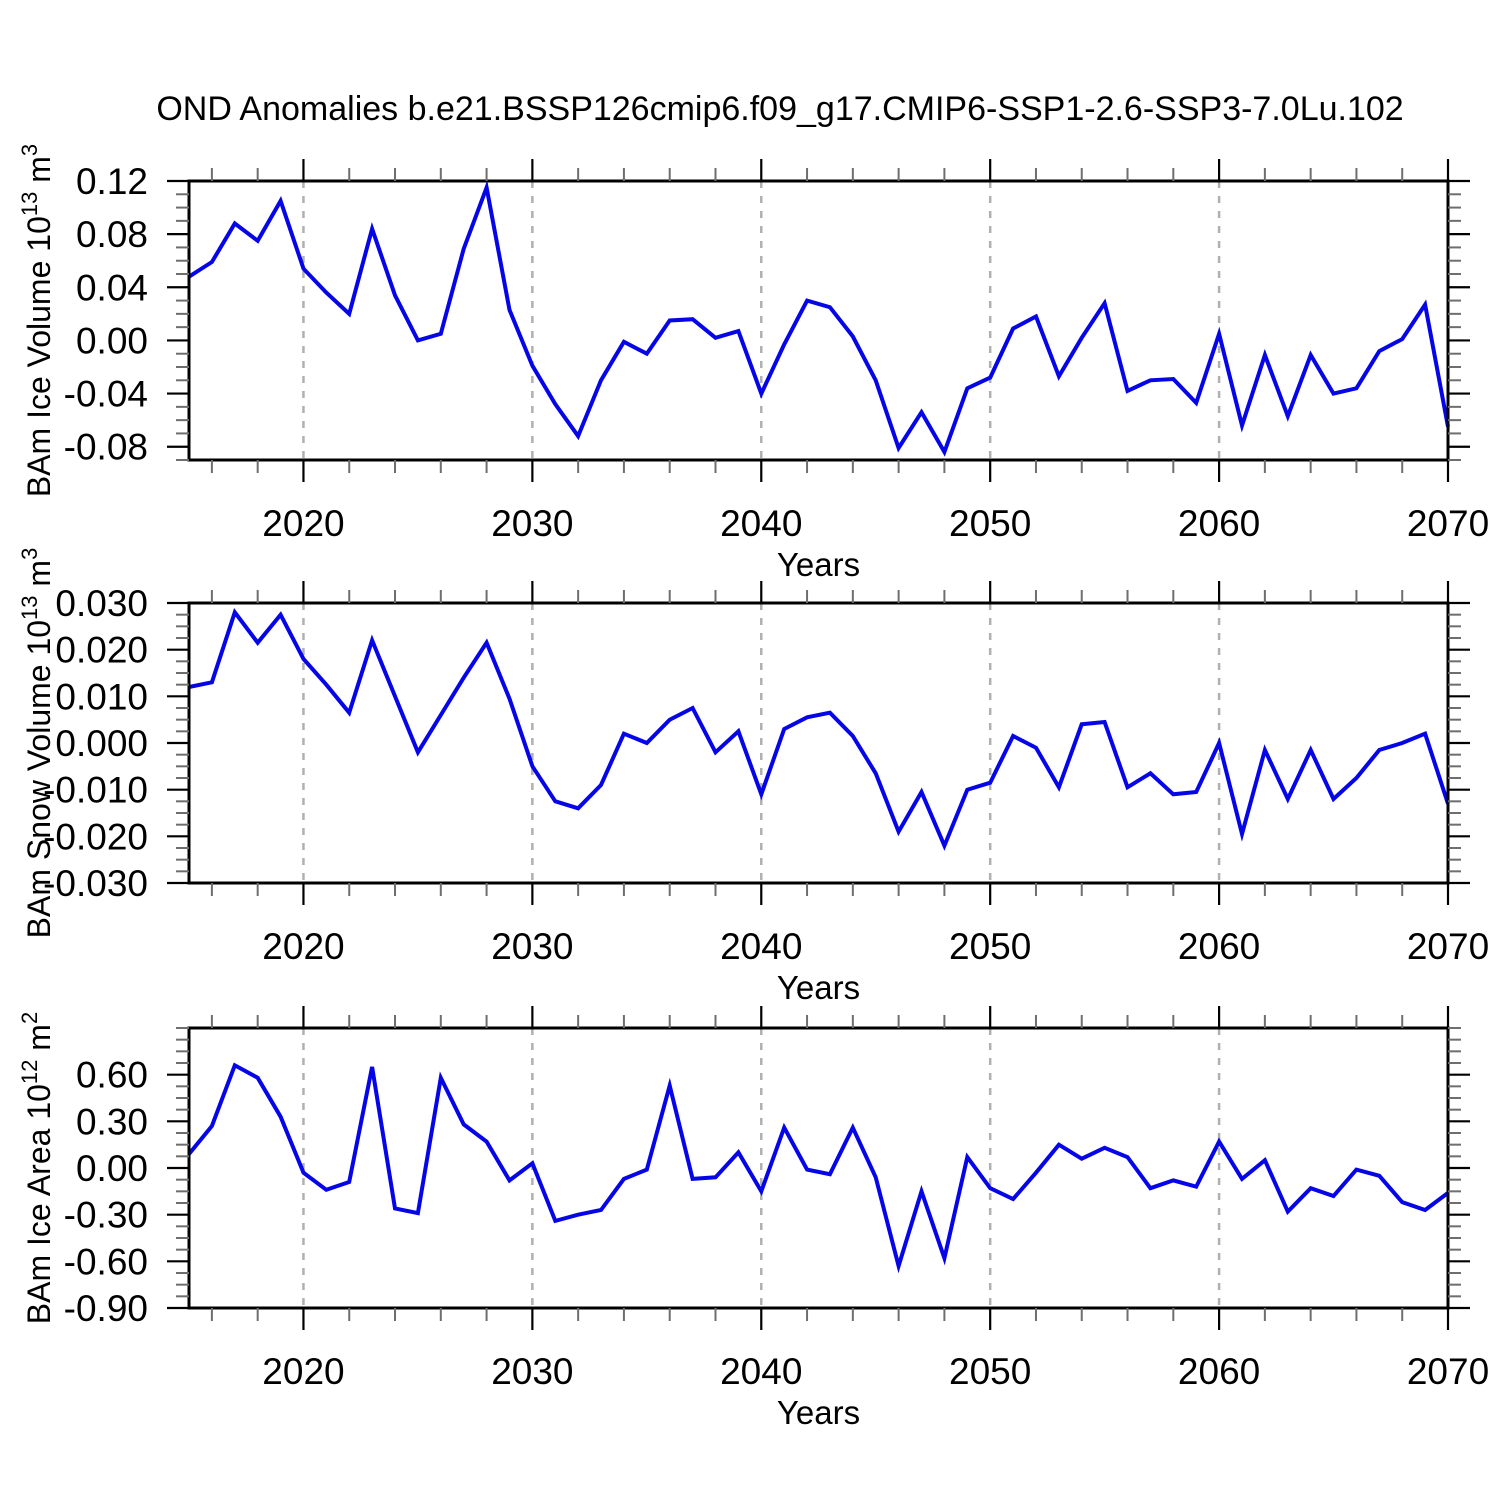  I want to click on y-tick-label: -0.04, so click(106, 394).